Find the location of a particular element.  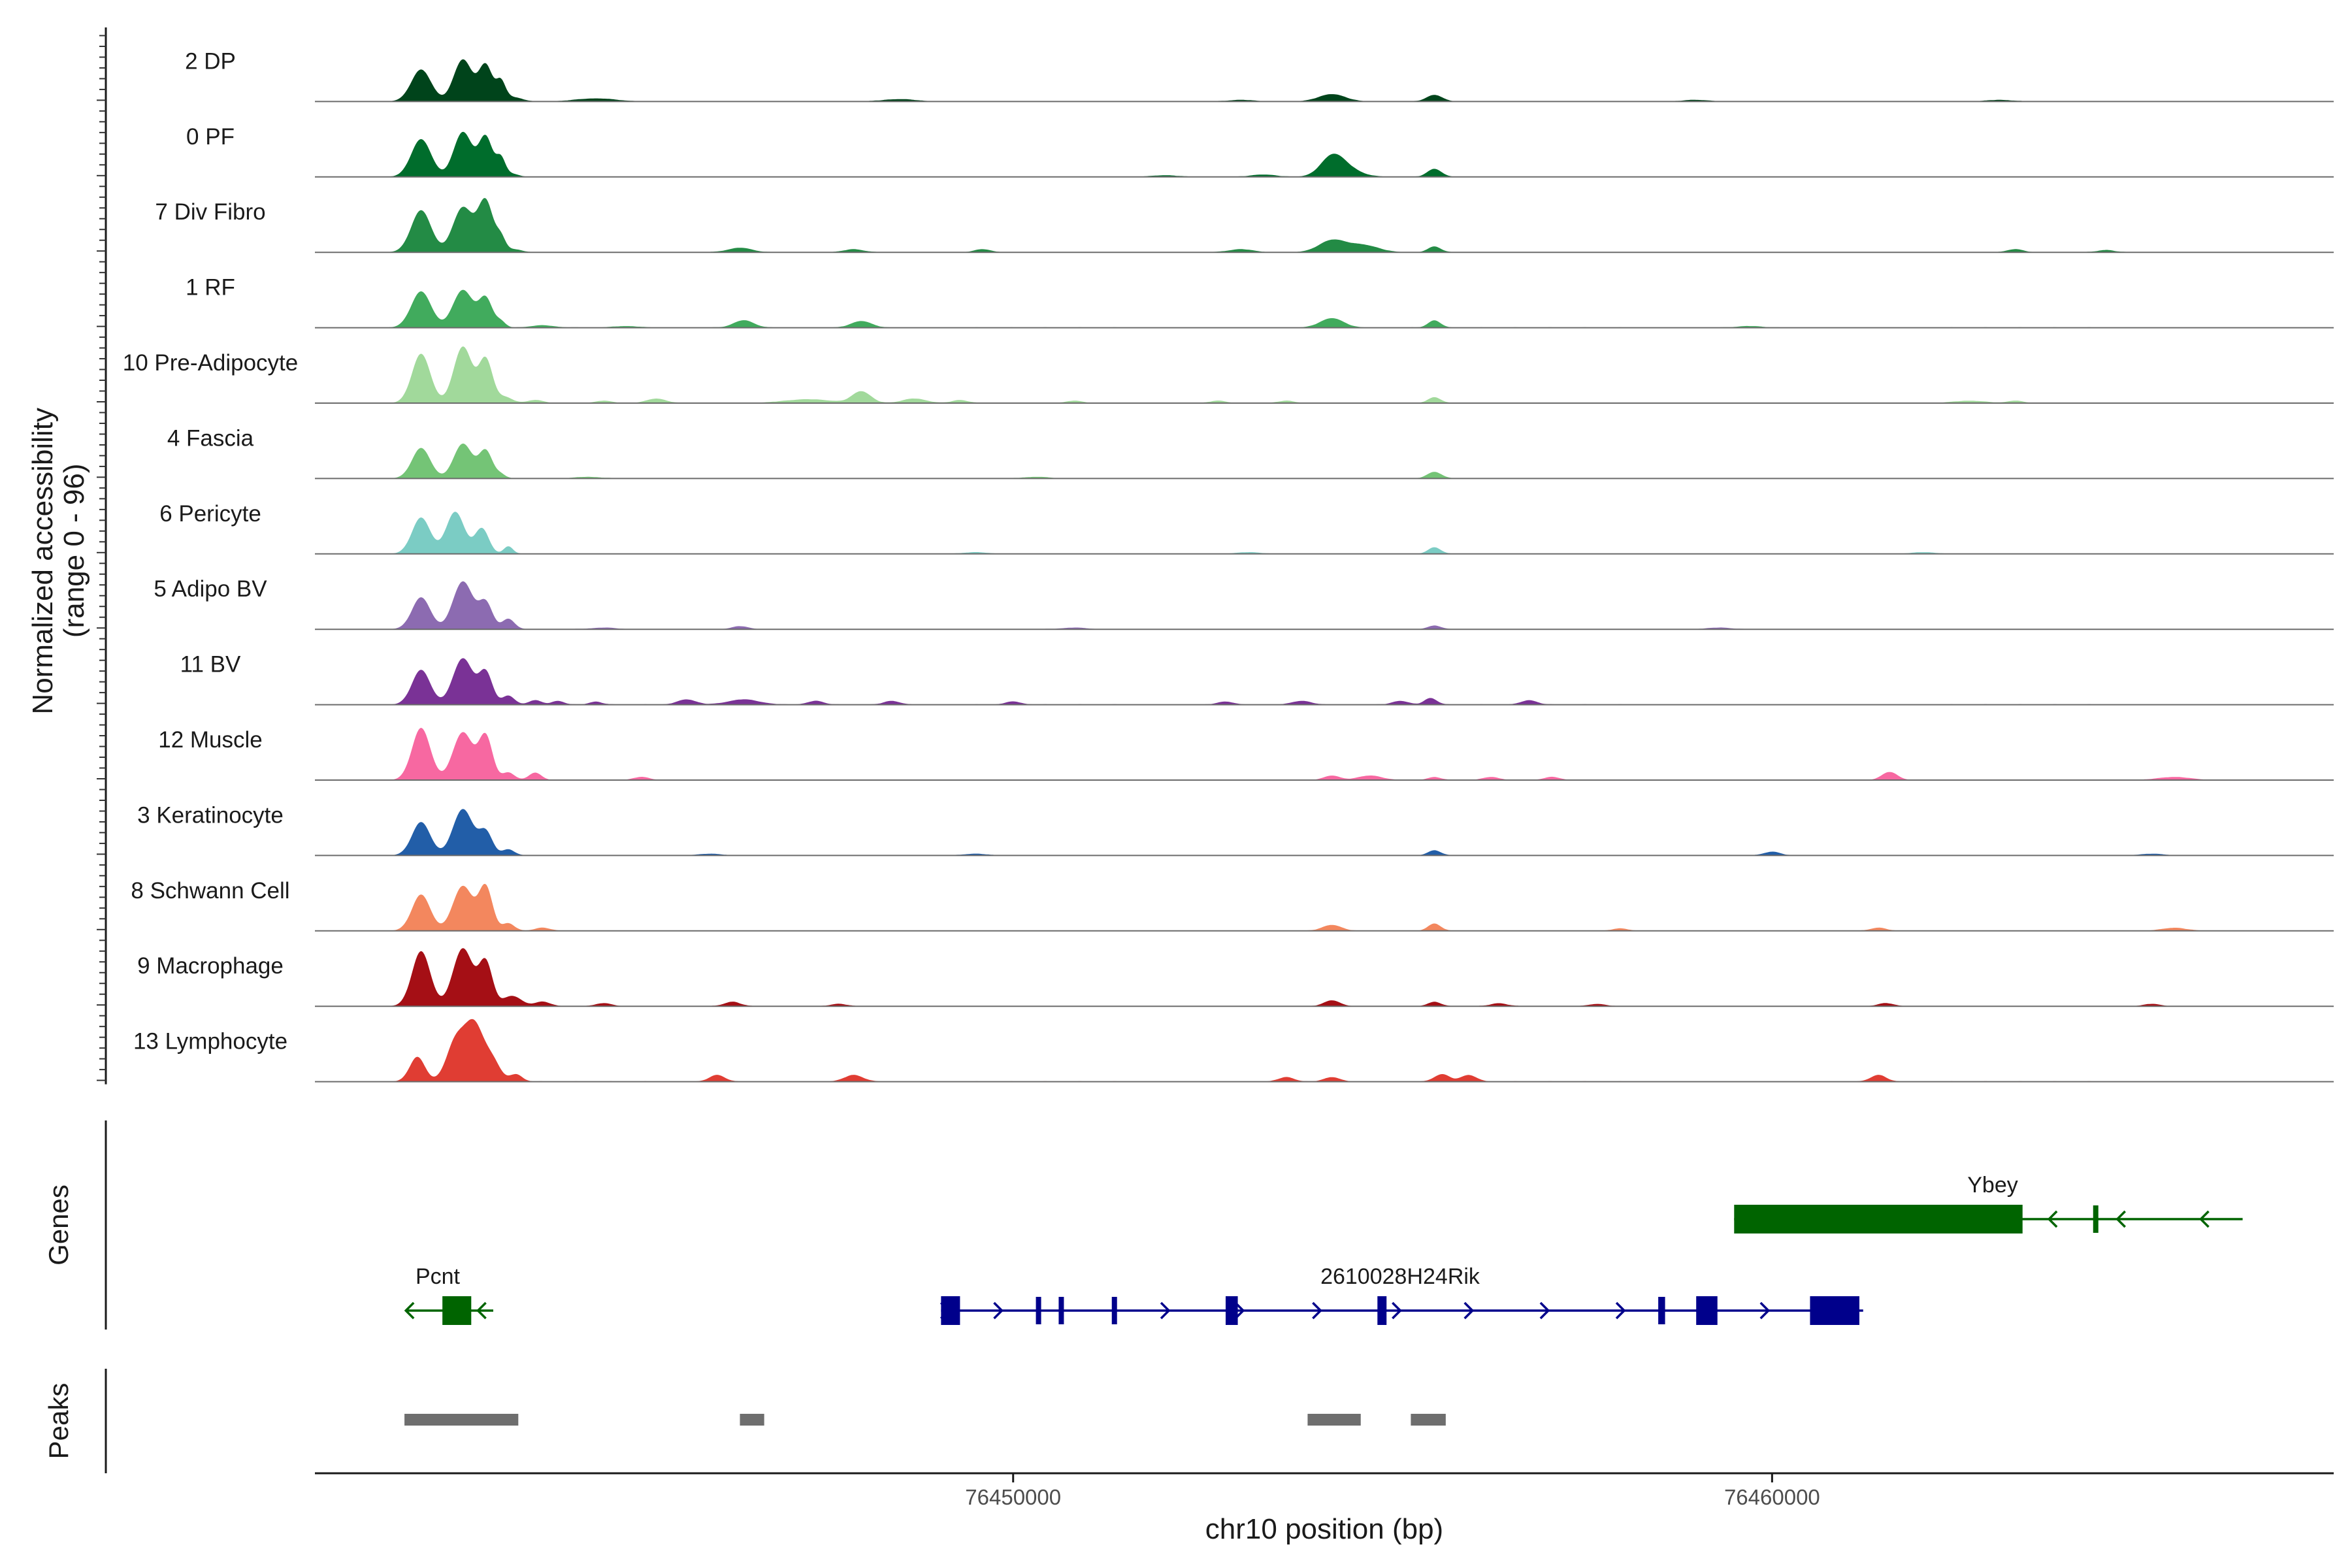

gene-model: Pcnt is located at coordinates (448, 1294).